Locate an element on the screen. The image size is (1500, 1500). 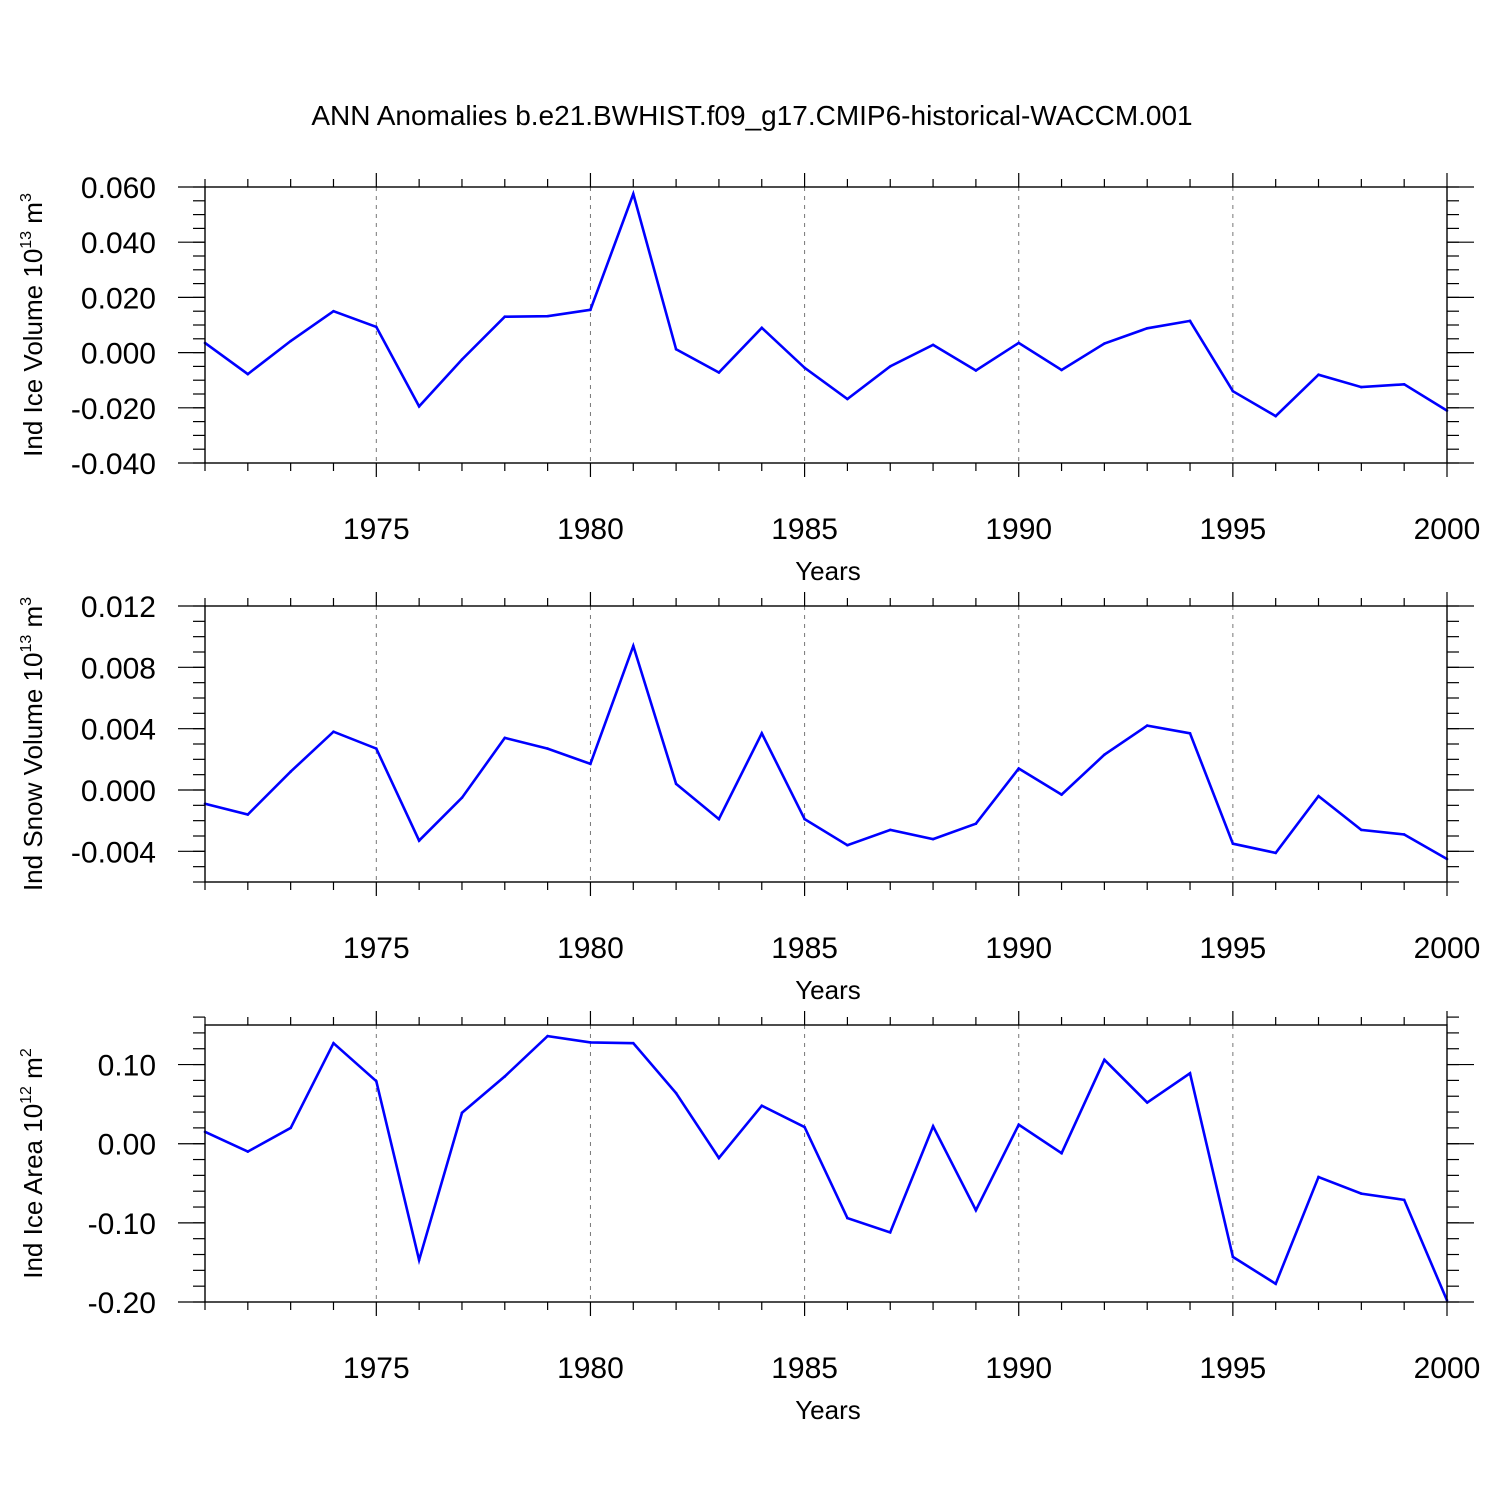
y-tick-label: 0.008 is located at coordinates (118, 668).